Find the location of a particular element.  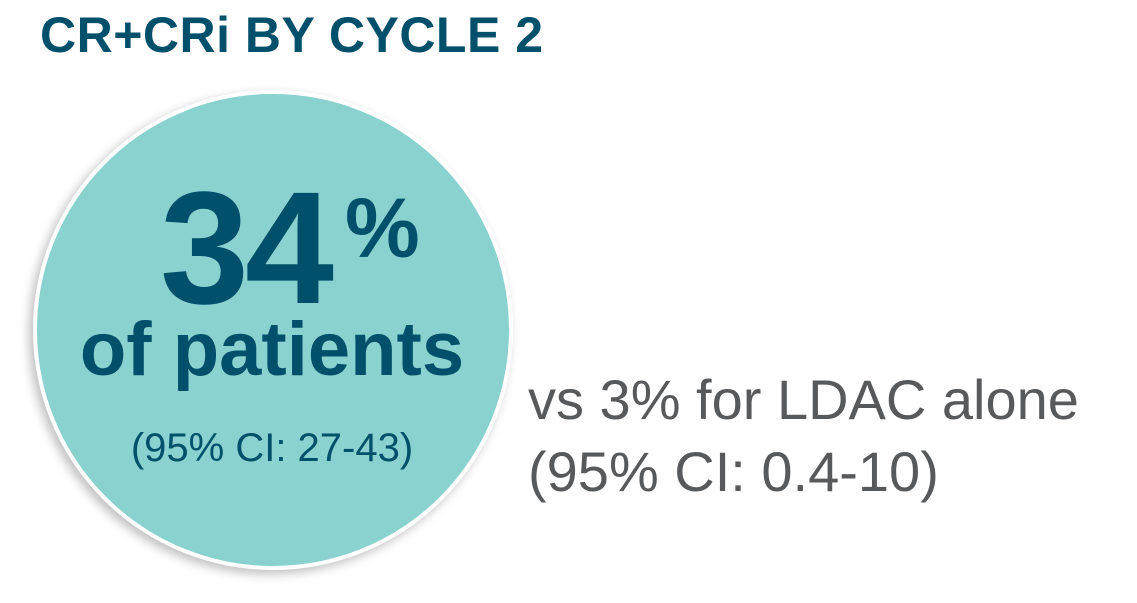

page-title: CR+CRi BY CYCLE 2 is located at coordinates (292, 35).